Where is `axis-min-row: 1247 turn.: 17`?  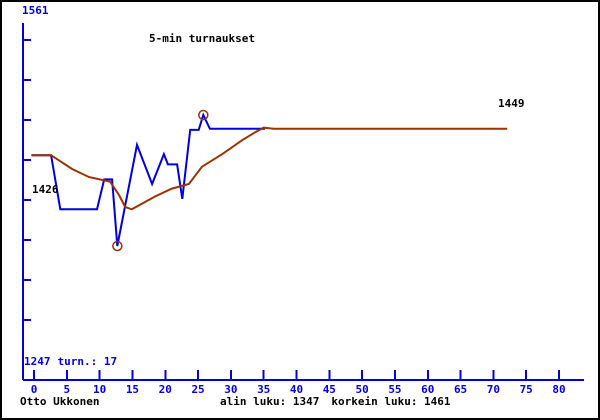 axis-min-row: 1247 turn.: 17 is located at coordinates (70, 361).